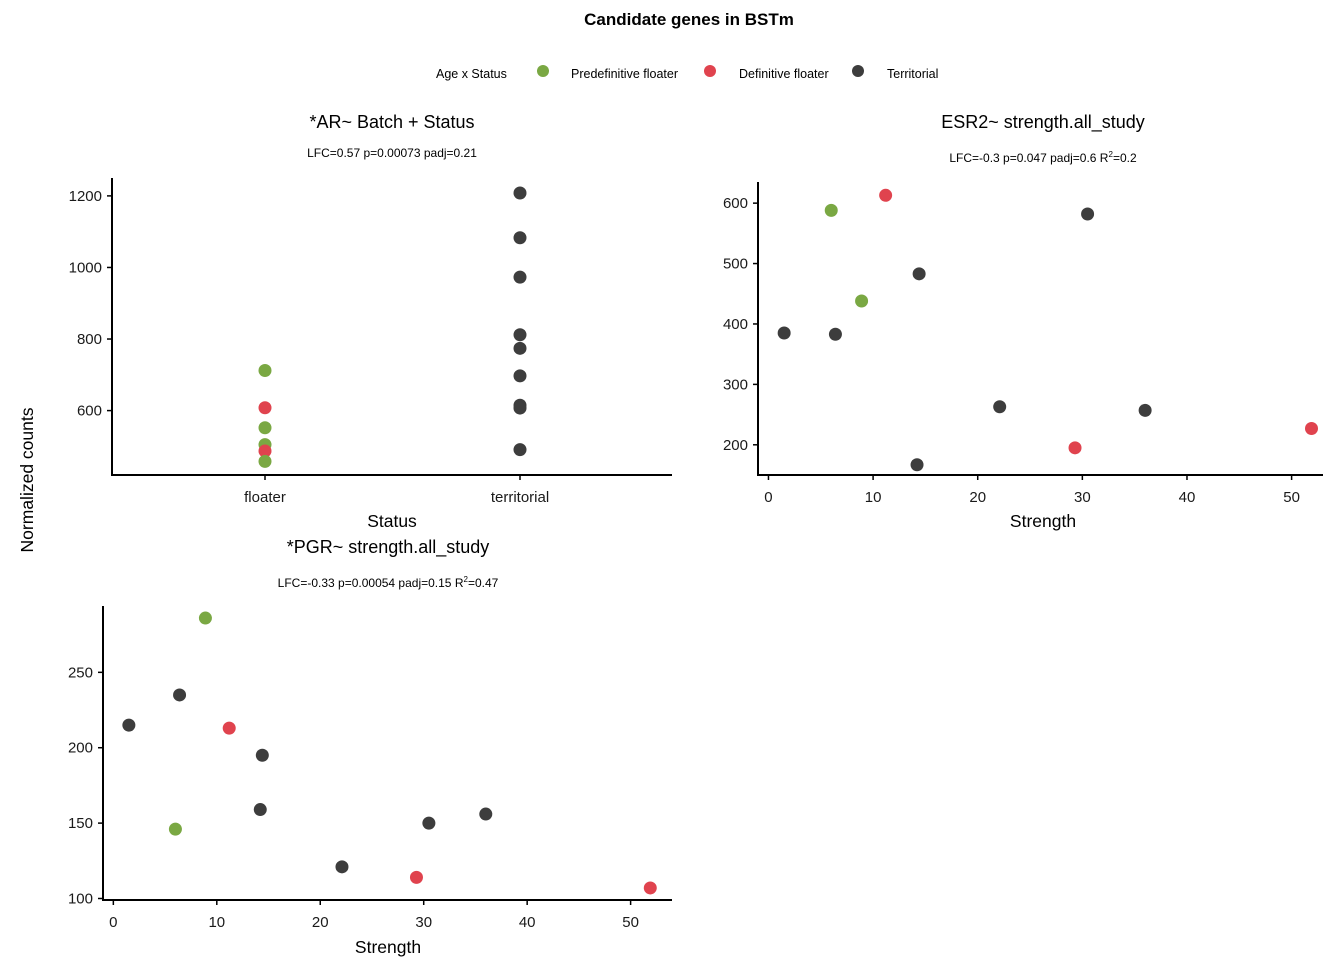 This screenshot has height=960, width=1344. Describe the element at coordinates (1043, 122) in the screenshot. I see `panel-esr2-title: ESR2~ strength.all_study` at that location.